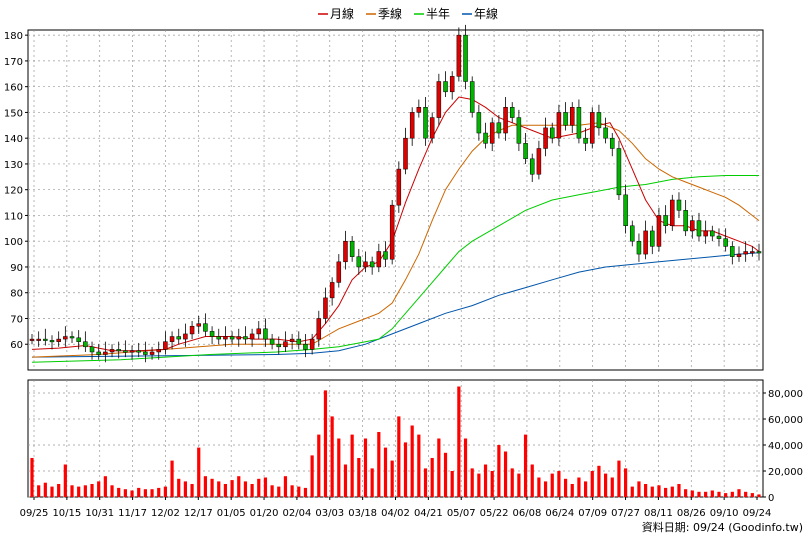 This screenshot has height=540, width=808. What do you see at coordinates (494, 513) in the screenshot?
I see `date-tick-label: 05/22` at bounding box center [494, 513].